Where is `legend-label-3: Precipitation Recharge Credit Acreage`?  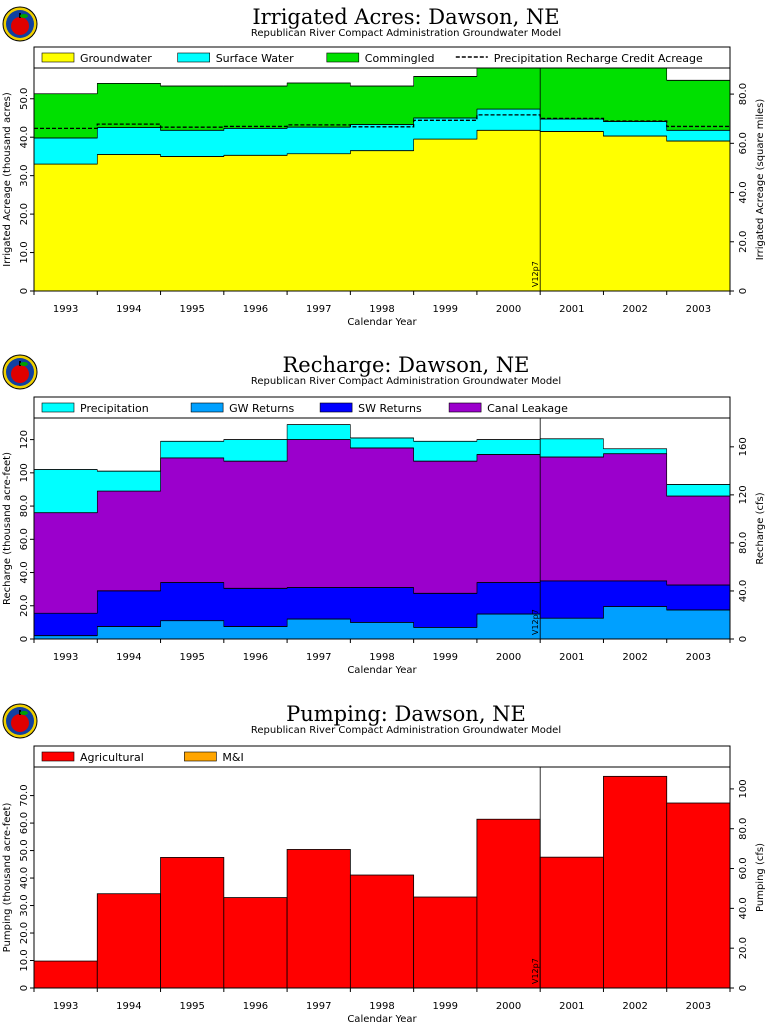 legend-label-3: Precipitation Recharge Credit Acreage is located at coordinates (598, 58).